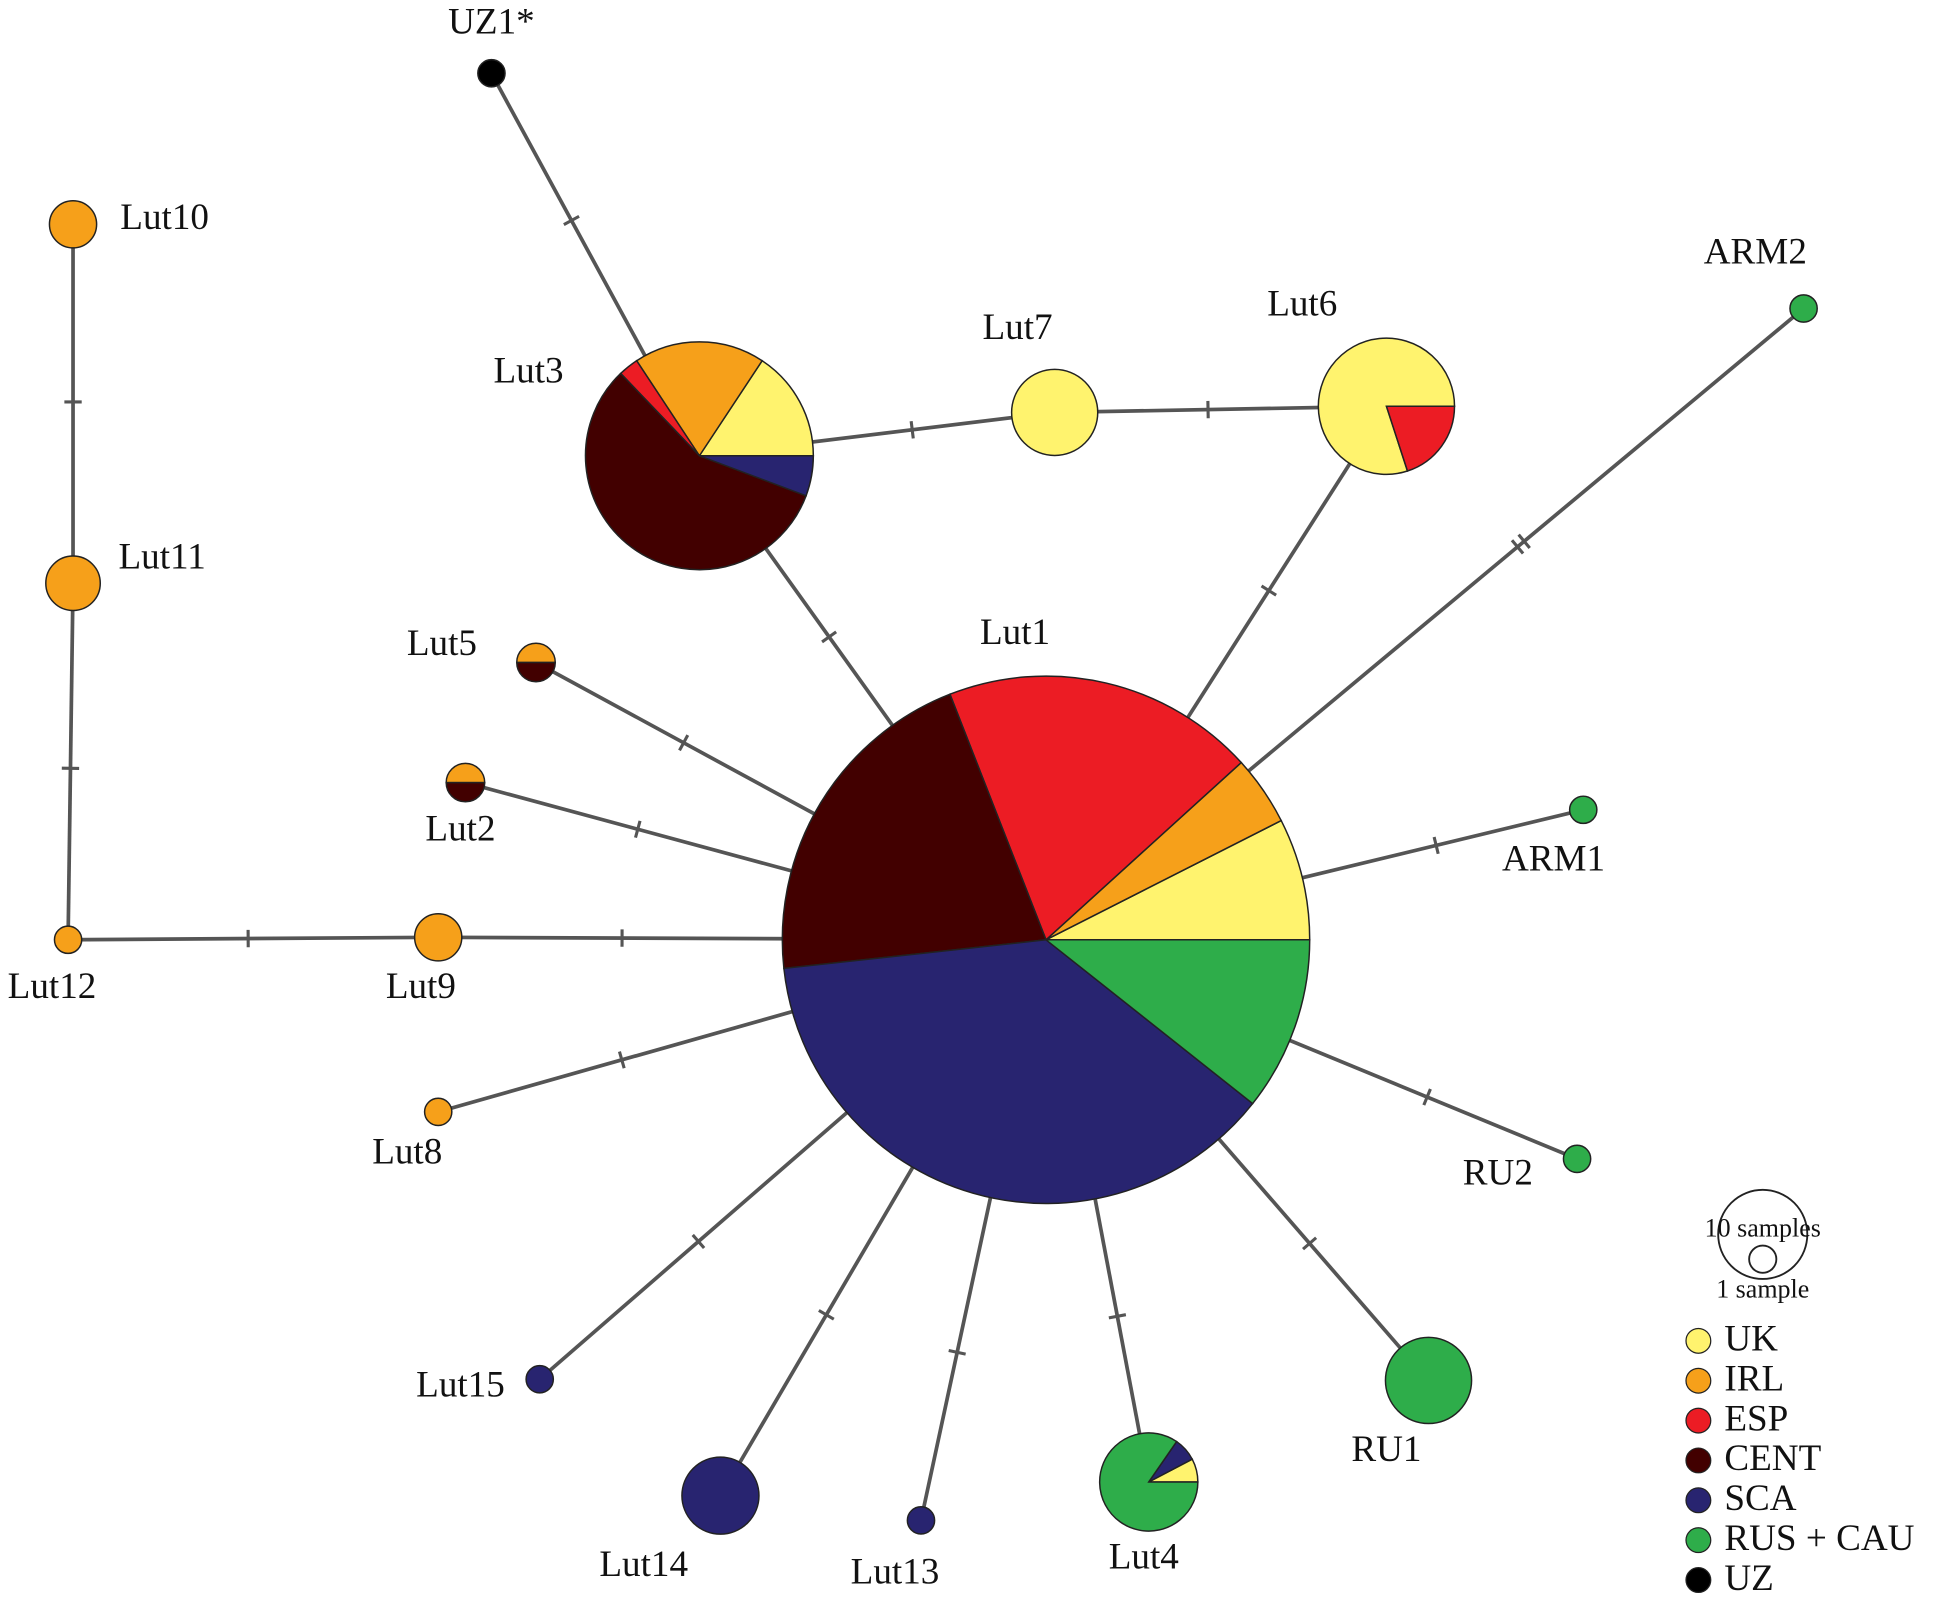 Image resolution: width=1941 pixels, height=1606 pixels. Describe the element at coordinates (1015, 632) in the screenshot. I see `node-label: Lut1` at that location.